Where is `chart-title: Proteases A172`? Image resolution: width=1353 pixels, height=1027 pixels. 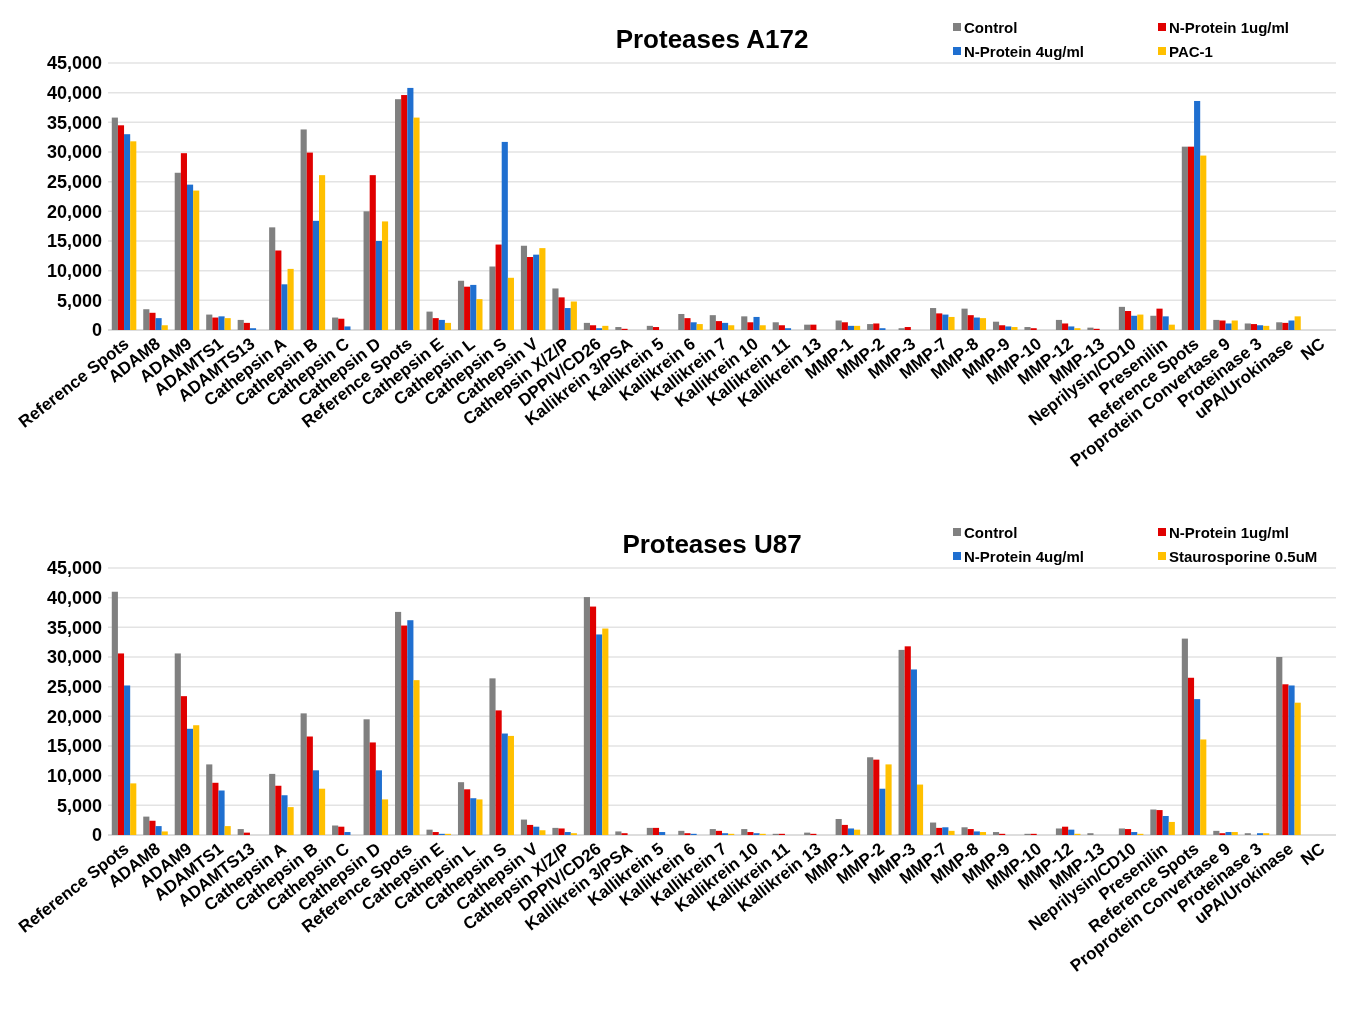 chart-title: Proteases A172 is located at coordinates (712, 39).